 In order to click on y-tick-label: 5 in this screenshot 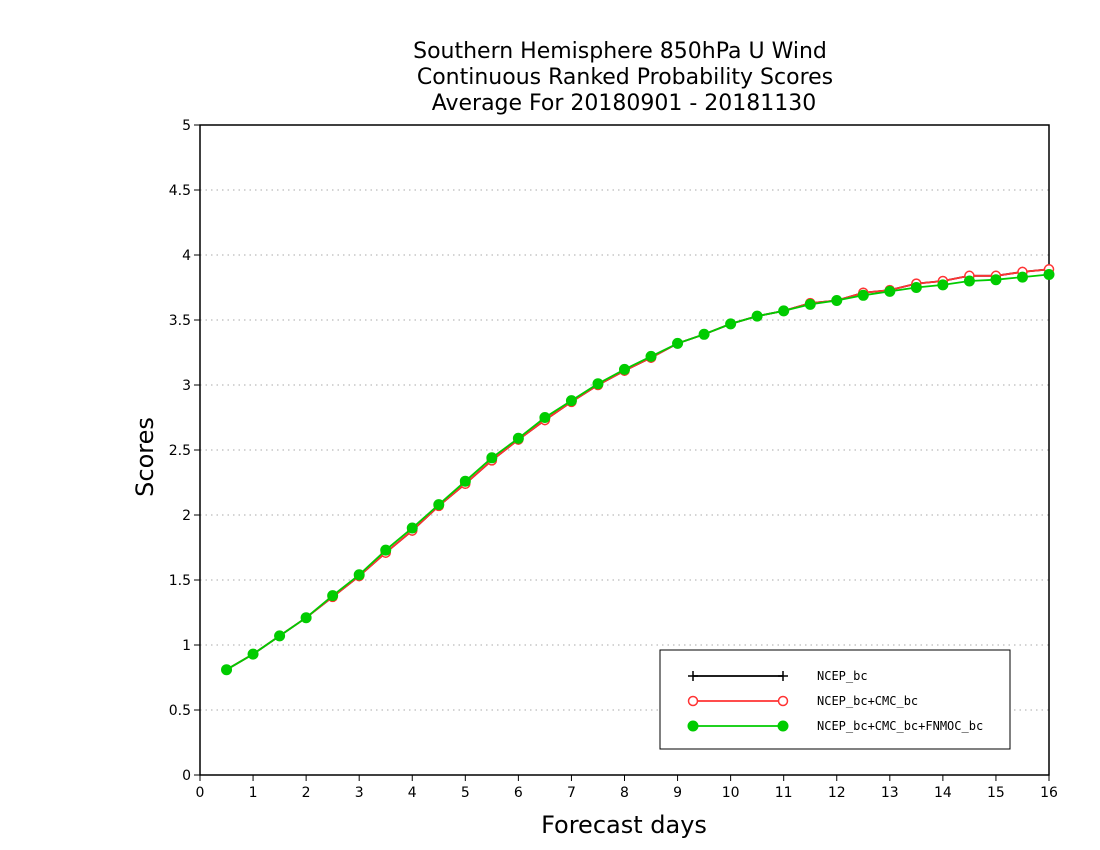, I will do `click(186, 126)`.